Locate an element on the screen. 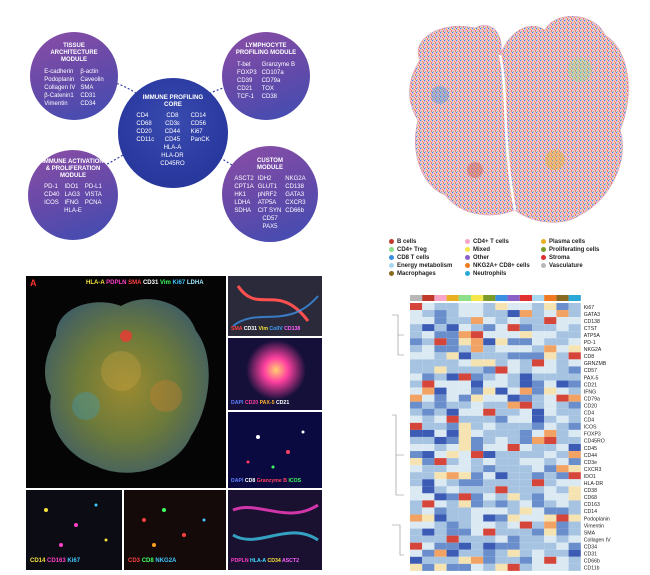 This screenshot has width=650, height=575. marker: CD68 is located at coordinates (144, 124).